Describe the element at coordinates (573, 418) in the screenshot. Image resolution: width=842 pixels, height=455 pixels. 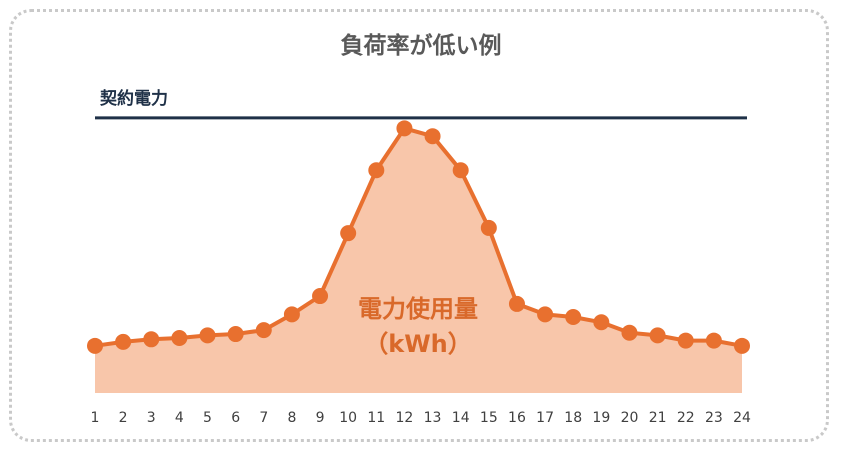
I see `x-tick-label: 18` at that location.